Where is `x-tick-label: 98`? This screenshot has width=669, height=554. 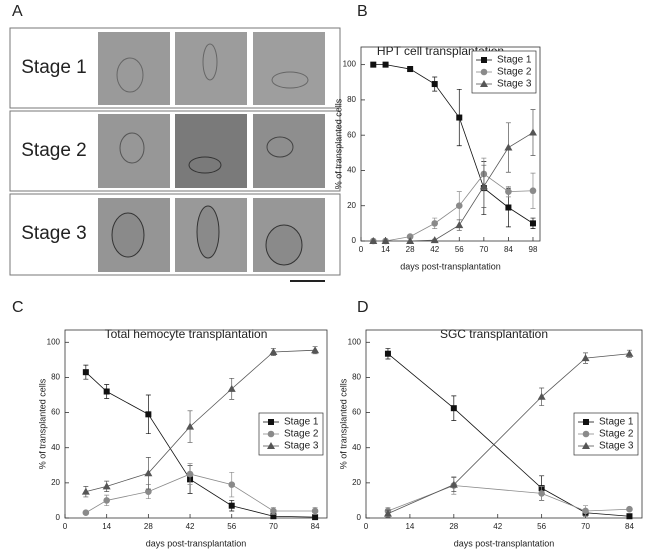 x-tick-label: 98 is located at coordinates (533, 249).